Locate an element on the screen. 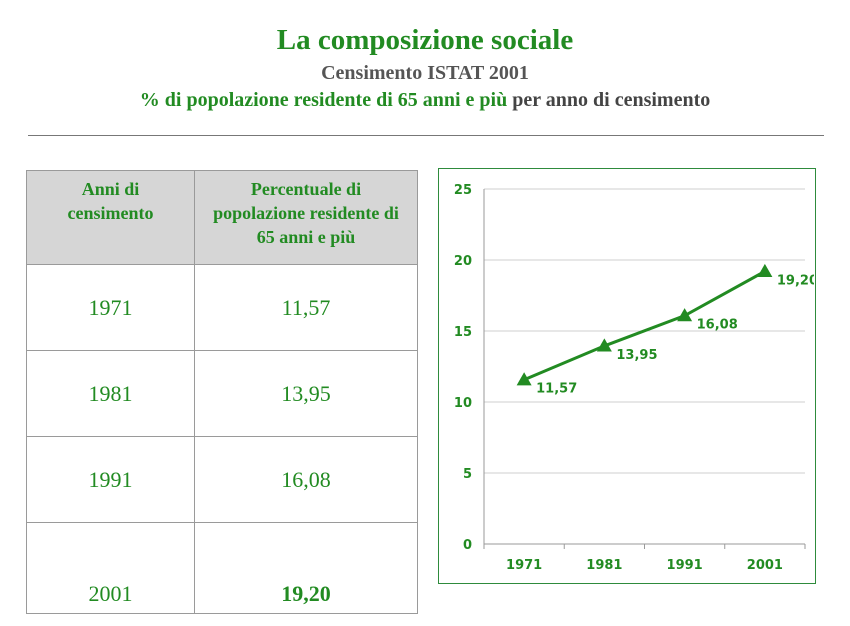  data-label: 11,57 is located at coordinates (556, 389).